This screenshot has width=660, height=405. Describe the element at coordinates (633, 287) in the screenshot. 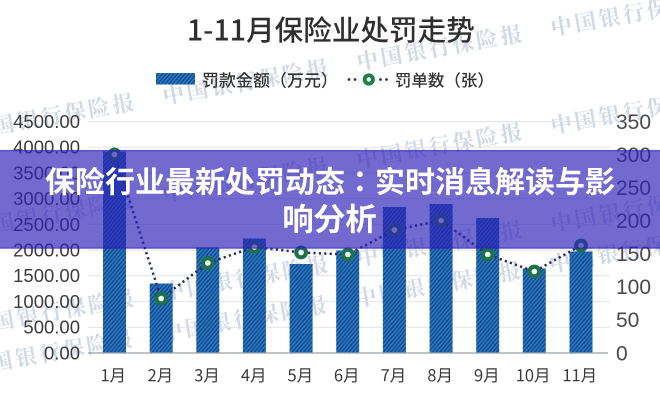

I see `svg-text: 100` at that location.